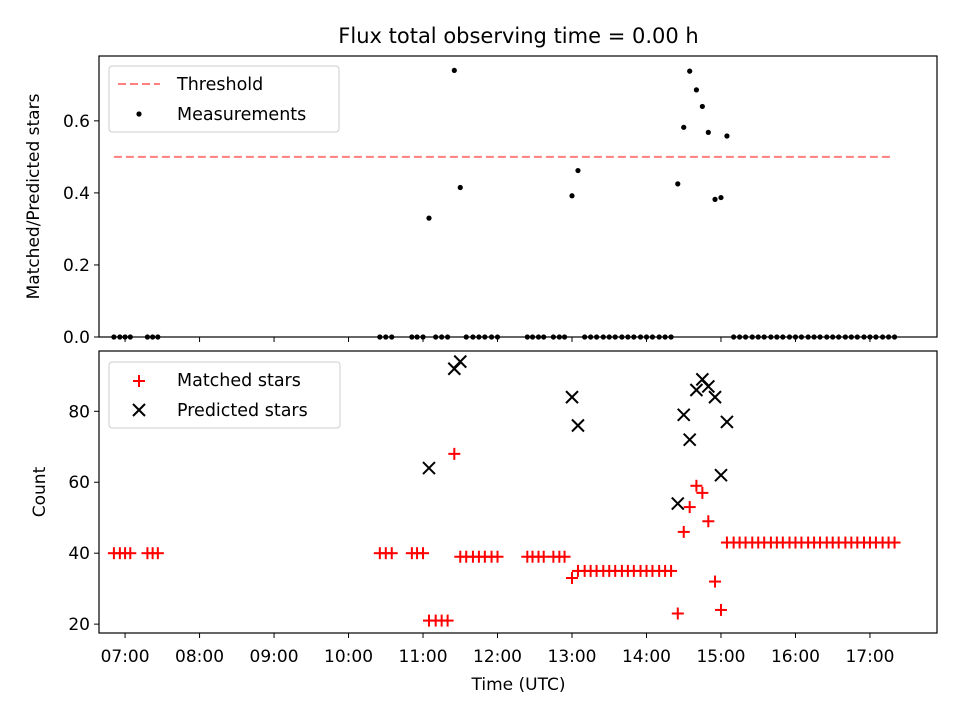 Image resolution: width=960 pixels, height=720 pixels. Describe the element at coordinates (497, 339) in the screenshot. I see `top-x-ticks` at that location.